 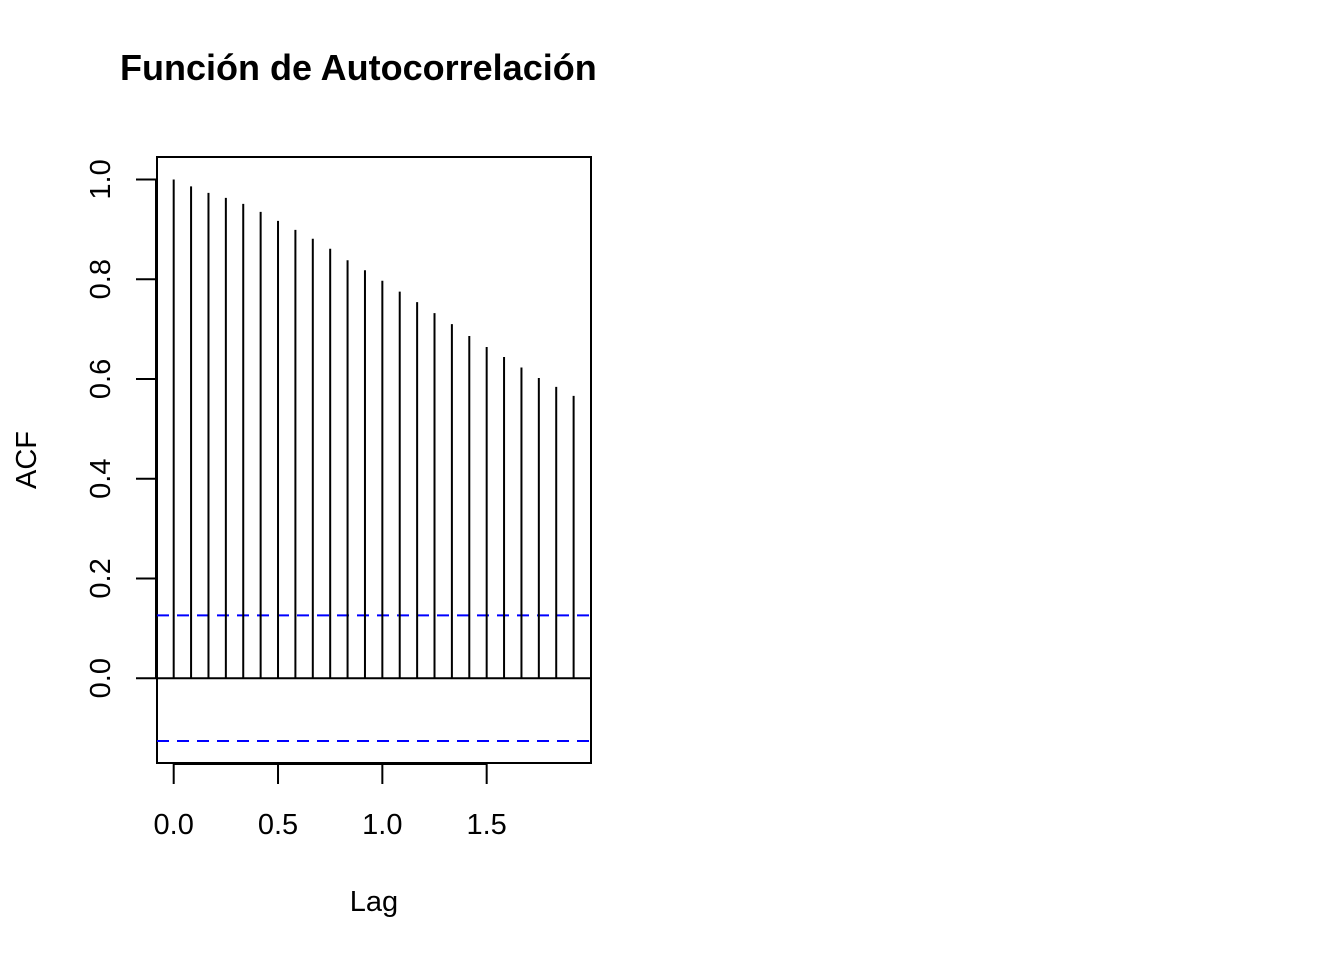 I want to click on y-axis-label: ACF, so click(x=27, y=460).